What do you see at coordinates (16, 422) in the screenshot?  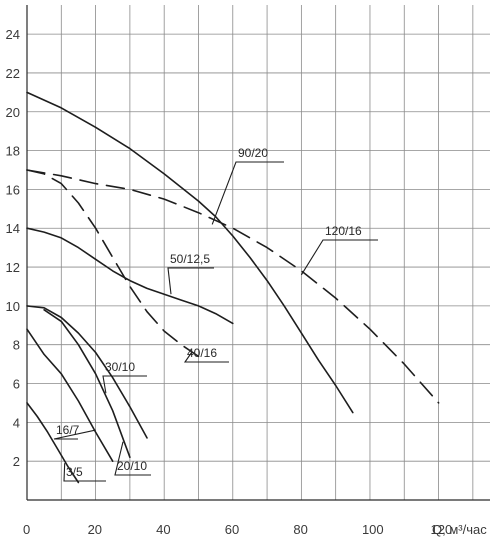 I see `y-tick-label: 4` at bounding box center [16, 422].